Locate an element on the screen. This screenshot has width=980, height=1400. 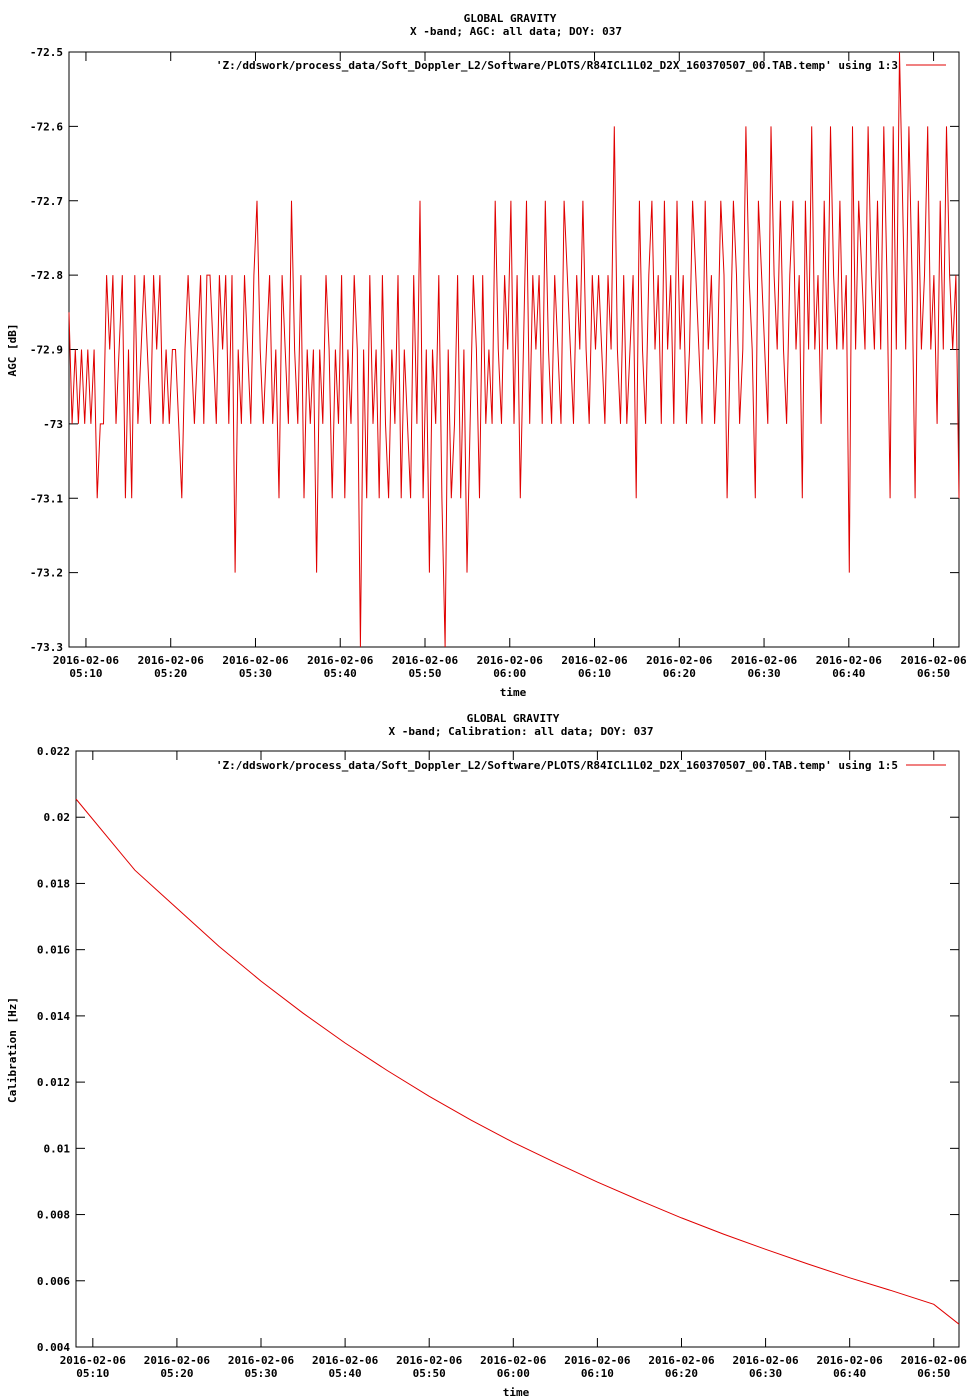
agc-y-tick-label: -72.8 is located at coordinates (46, 275).